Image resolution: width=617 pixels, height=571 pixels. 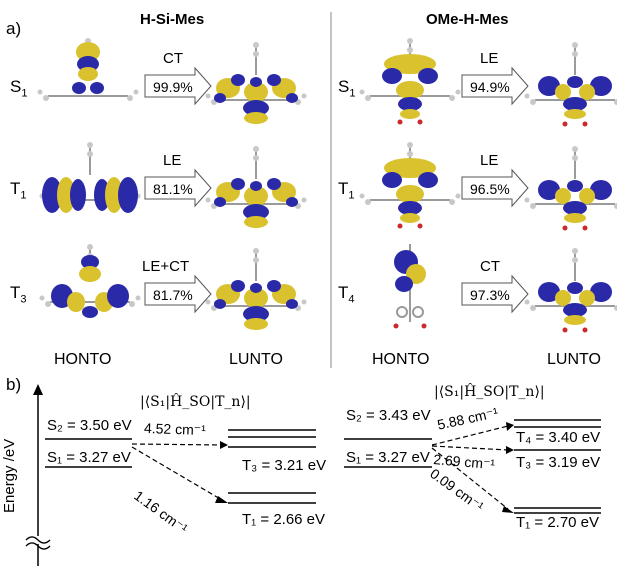 What do you see at coordinates (173, 87) in the screenshot?
I see `pct-left-1: 99.9%` at bounding box center [173, 87].